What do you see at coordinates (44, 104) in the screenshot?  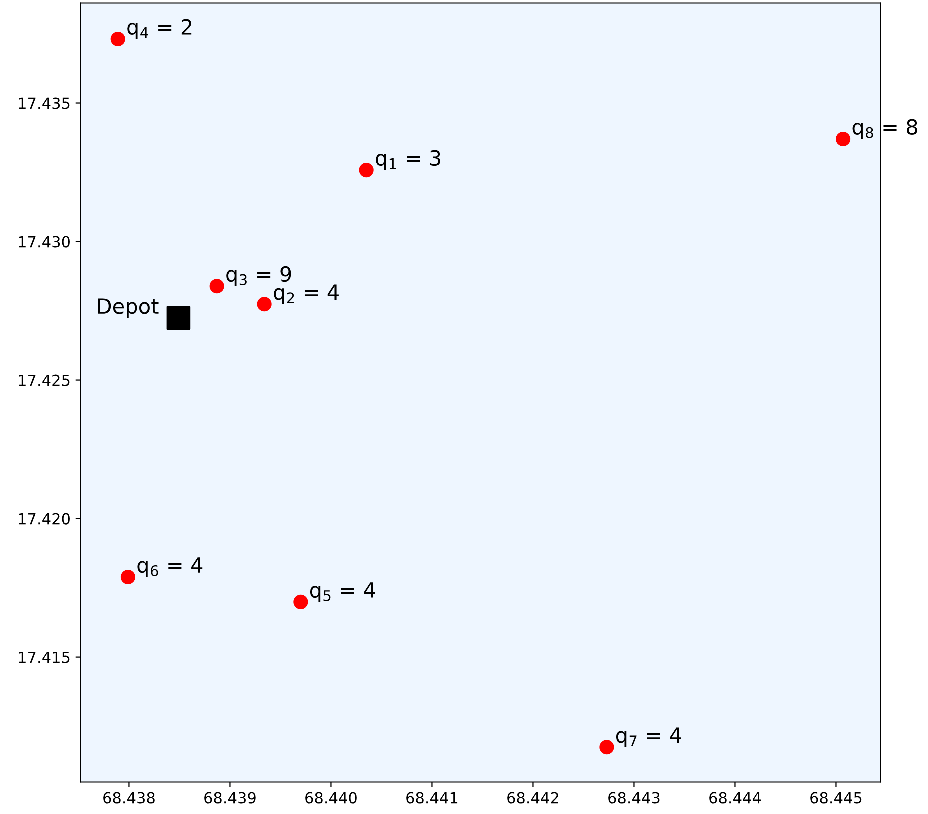 I see `y-tick-label: 17.435` at bounding box center [44, 104].